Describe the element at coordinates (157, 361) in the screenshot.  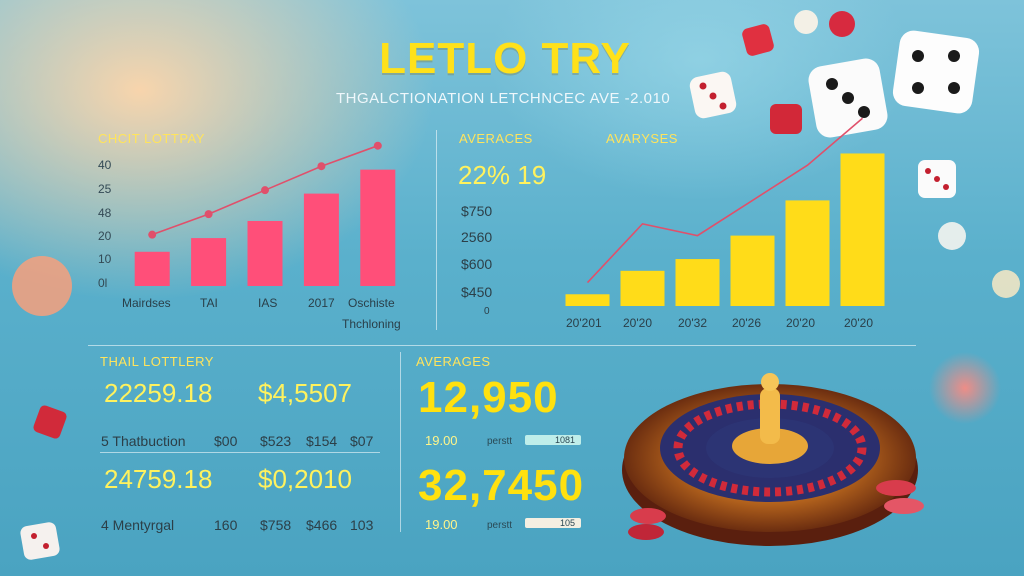
I see `bottom-left-label: THAIL LOTTLERY` at that location.